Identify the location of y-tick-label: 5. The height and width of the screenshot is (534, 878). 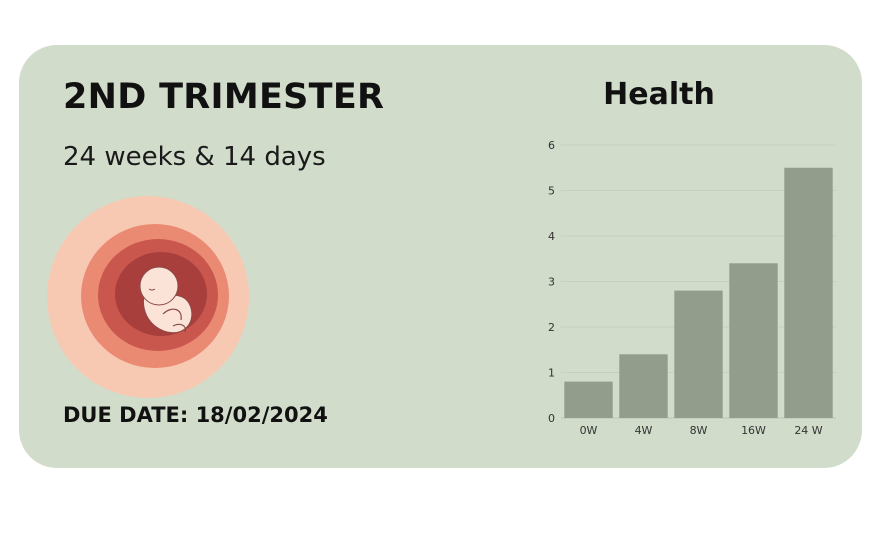
(551, 191).